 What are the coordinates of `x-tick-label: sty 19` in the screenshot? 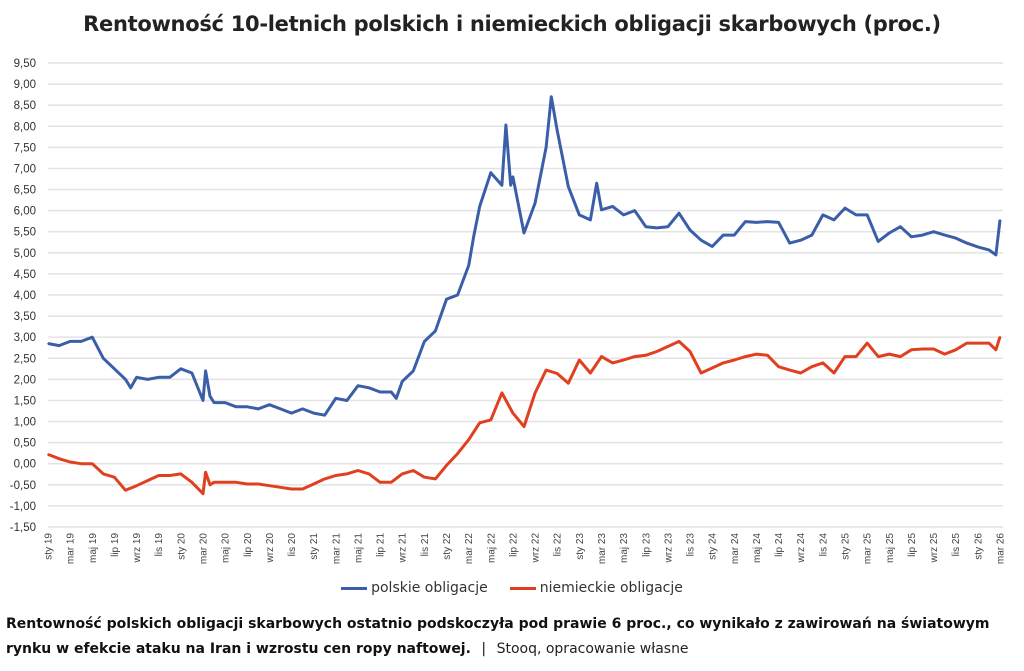 It's located at (49, 546).